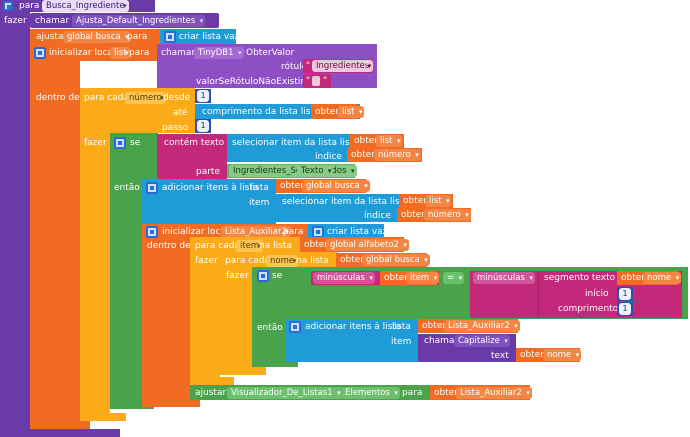  I want to click on property-dropdown: Texto, so click(315, 171).